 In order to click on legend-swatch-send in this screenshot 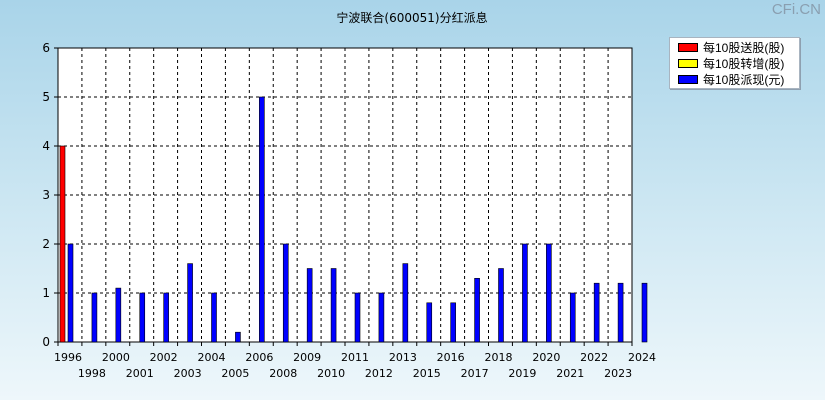, I will do `click(688, 47)`.